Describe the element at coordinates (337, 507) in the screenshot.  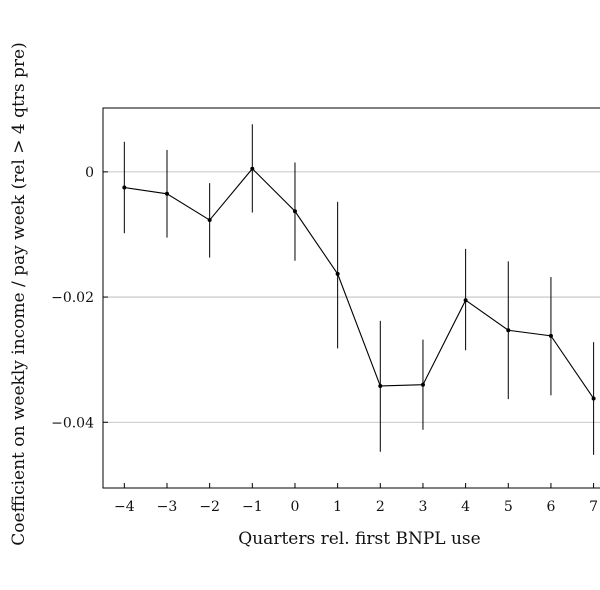
I see `x-tick-label-5: 1` at that location.